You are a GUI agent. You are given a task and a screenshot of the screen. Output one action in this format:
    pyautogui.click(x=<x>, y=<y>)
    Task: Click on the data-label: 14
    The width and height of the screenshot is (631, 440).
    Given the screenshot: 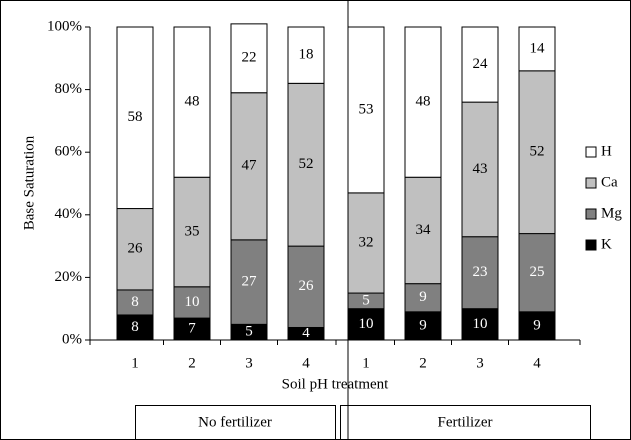 What is the action you would take?
    pyautogui.click(x=538, y=48)
    